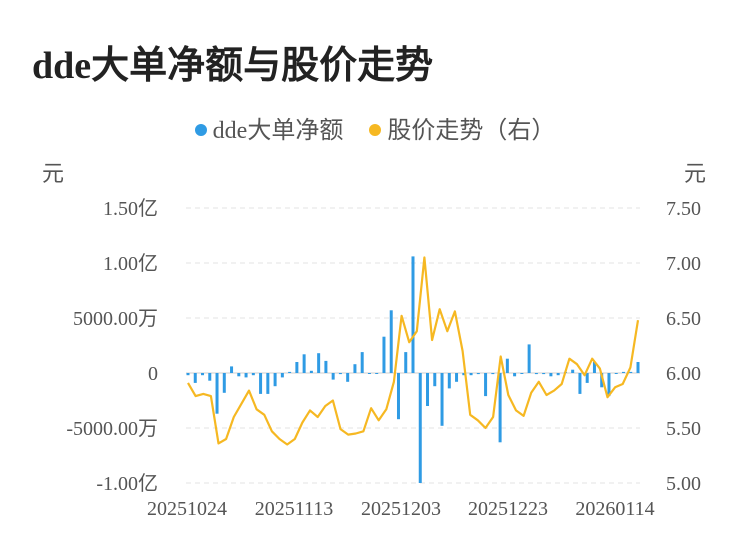  Describe the element at coordinates (53, 173) in the screenshot. I see `left-axis-unit: 元` at that location.